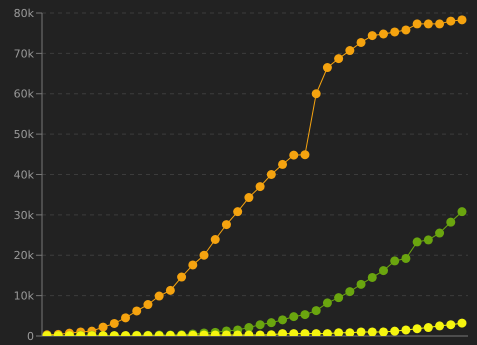 The width and height of the screenshot is (477, 345). I want to click on y-tick-label: 50k, so click(24, 135).